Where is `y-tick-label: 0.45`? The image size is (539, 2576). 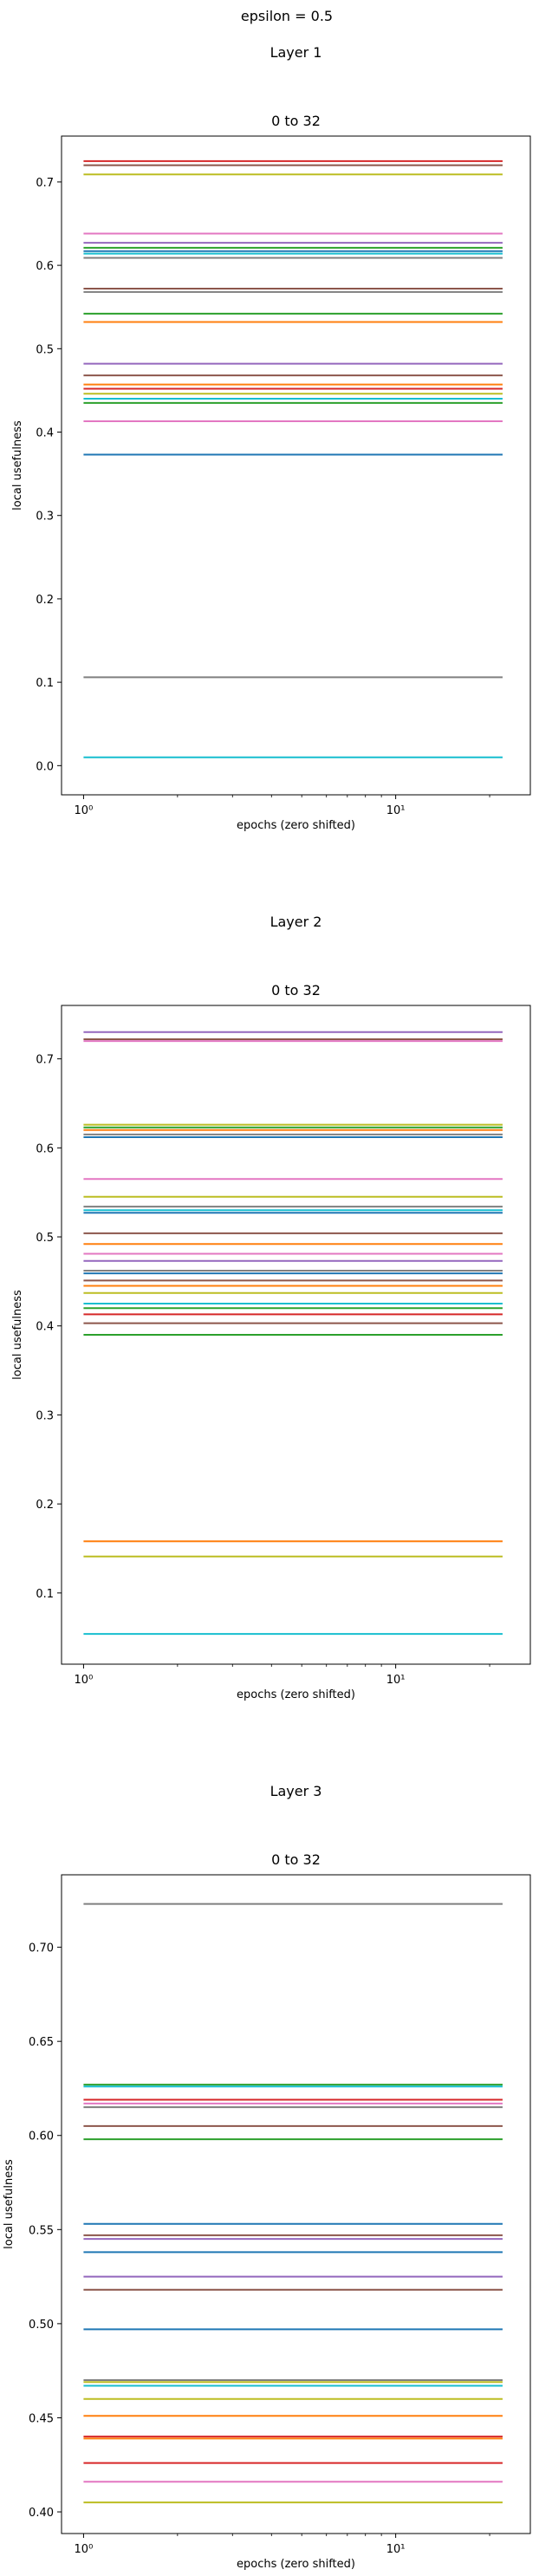 y-tick-label: 0.45 is located at coordinates (41, 2418).